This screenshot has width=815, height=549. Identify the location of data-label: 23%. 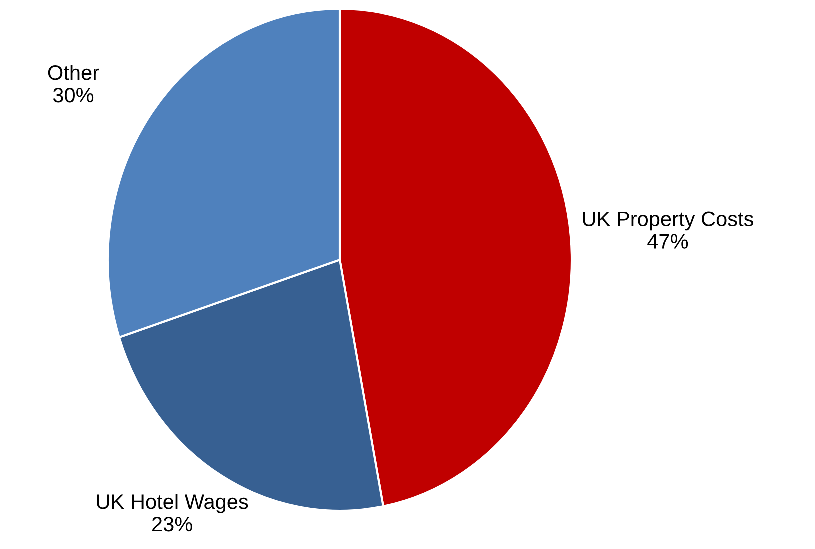
(172, 524).